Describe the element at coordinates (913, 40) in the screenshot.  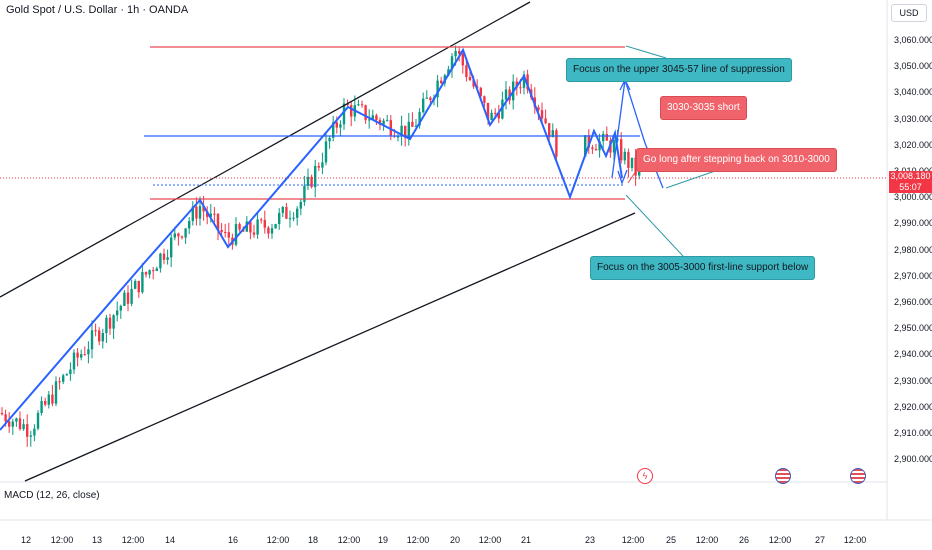
I see `price-tick-label: 3,060.000` at that location.